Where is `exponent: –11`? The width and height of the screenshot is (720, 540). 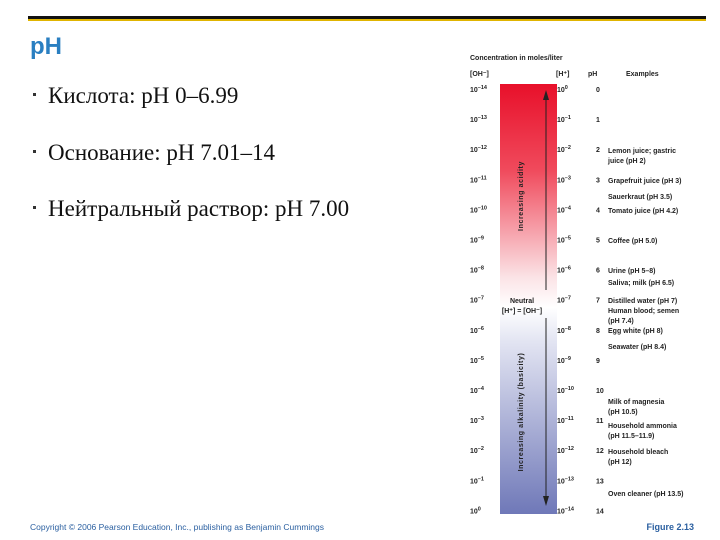
exponent: –11 is located at coordinates (569, 419).